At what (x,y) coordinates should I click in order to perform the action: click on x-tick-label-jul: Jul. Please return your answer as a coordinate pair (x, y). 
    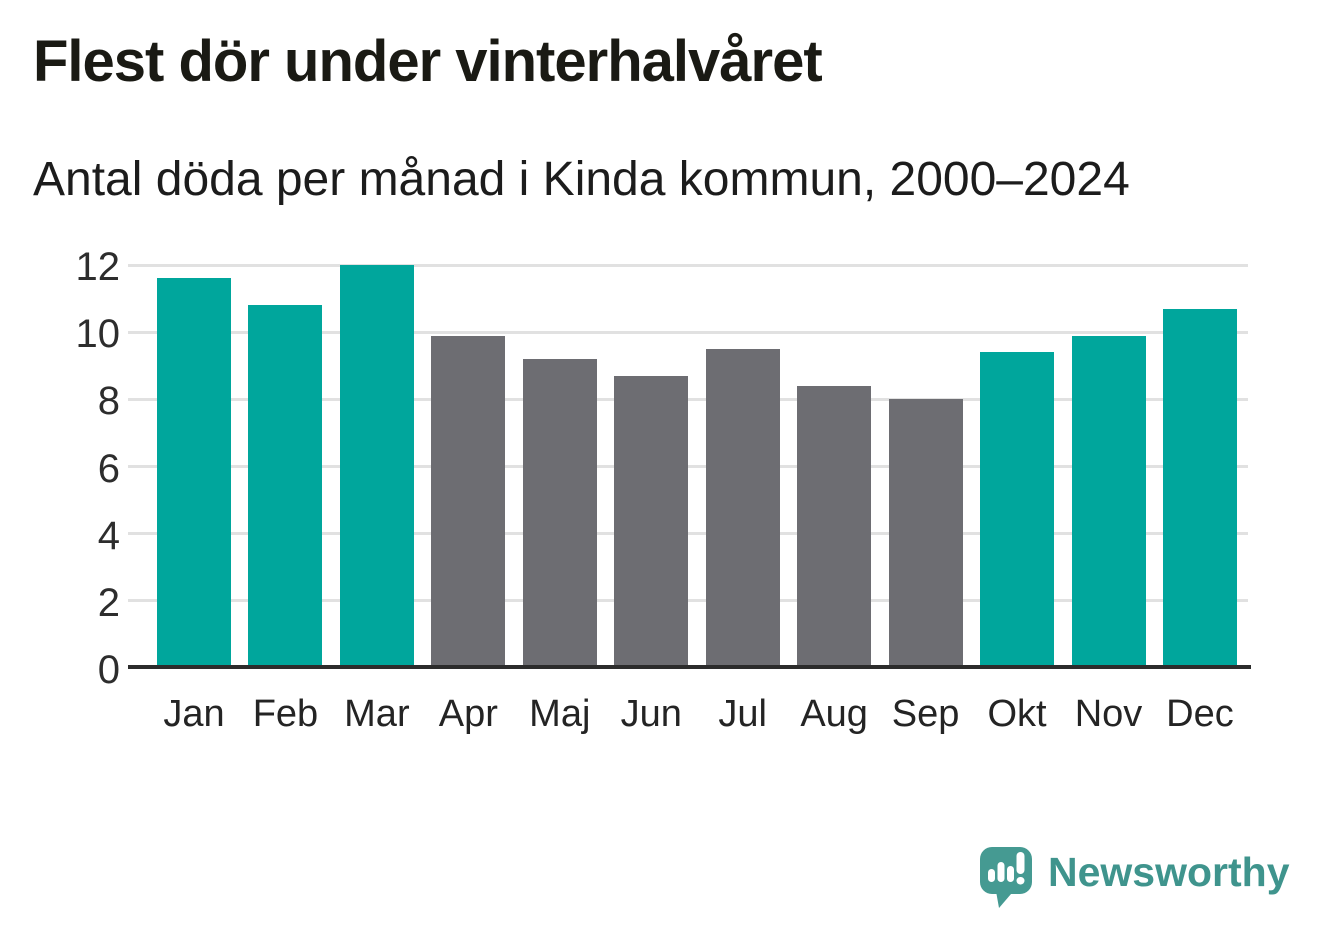
    Looking at the image, I should click on (742, 714).